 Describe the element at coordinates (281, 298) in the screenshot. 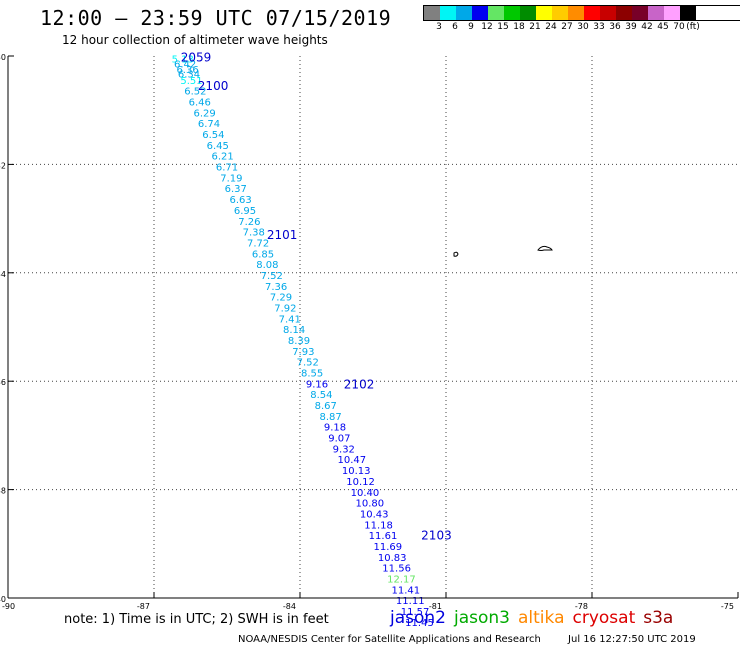

I see `swh-value-label: 7.29` at that location.